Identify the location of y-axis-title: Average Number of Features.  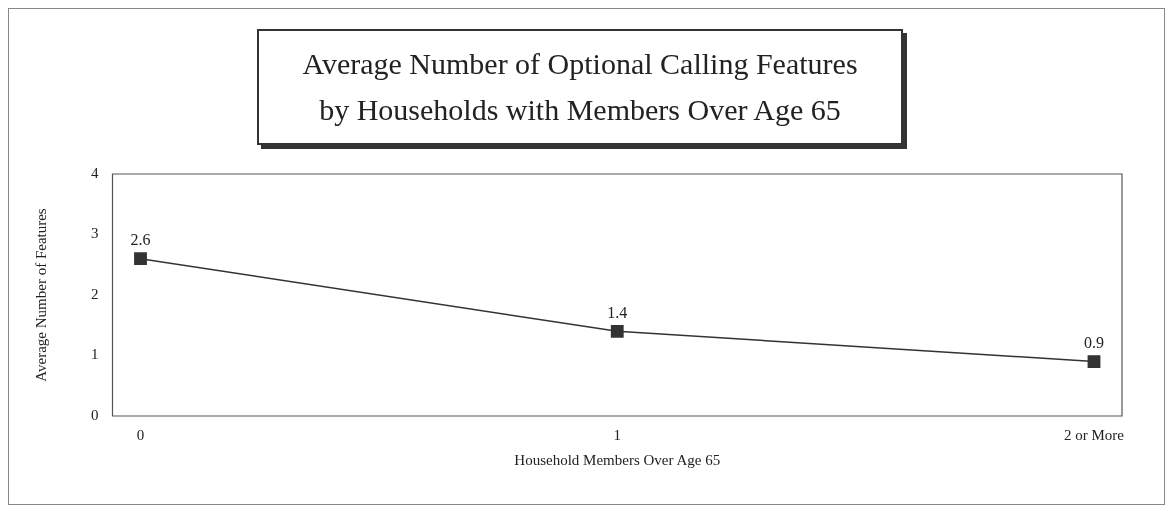
(40, 295).